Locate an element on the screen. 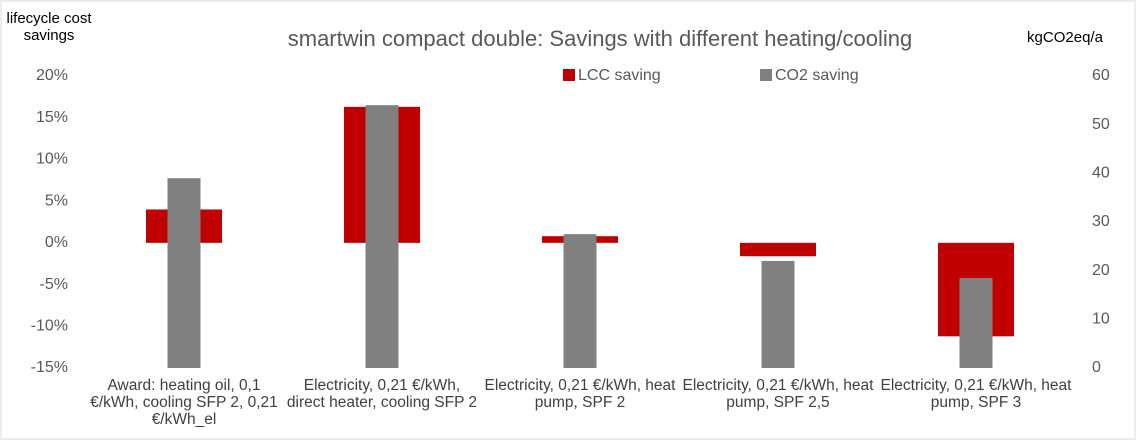 The width and height of the screenshot is (1137, 441). y2-tick-label: 50 is located at coordinates (1101, 124).